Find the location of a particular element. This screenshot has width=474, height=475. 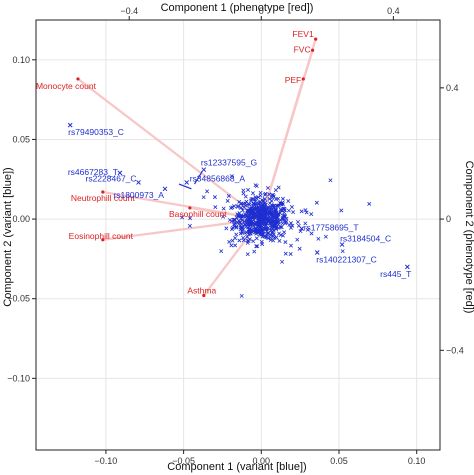

variant-label: rs4667283_T is located at coordinates (93, 172).